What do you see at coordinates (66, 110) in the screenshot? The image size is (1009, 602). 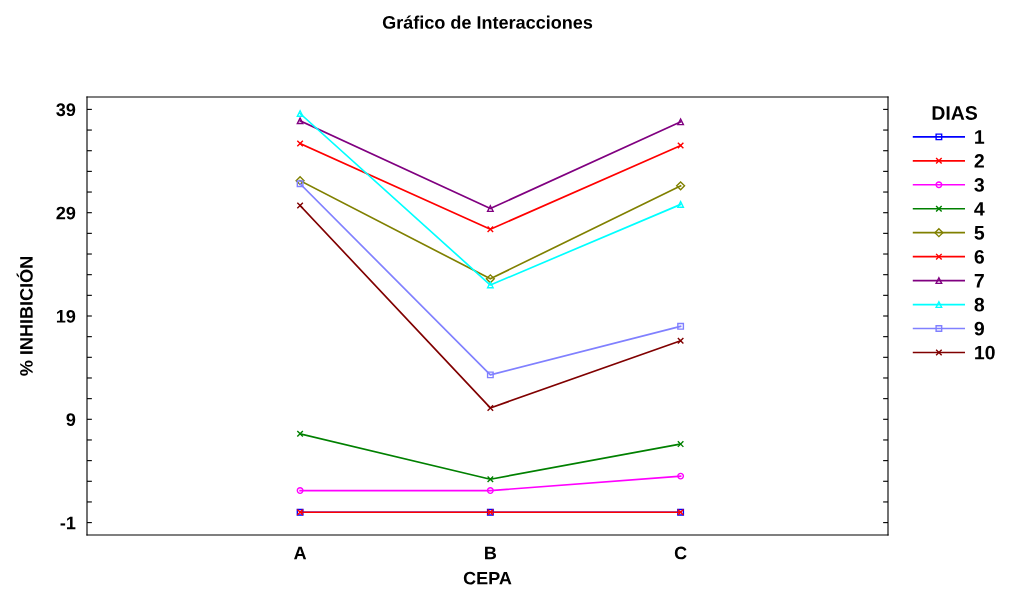 I see `y-tick-label: 39` at bounding box center [66, 110].